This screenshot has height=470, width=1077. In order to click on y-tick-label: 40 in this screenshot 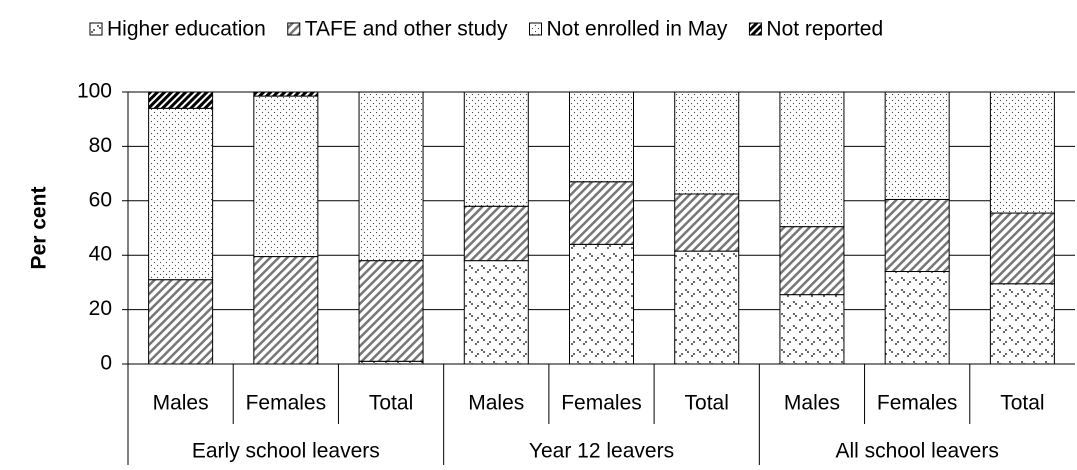, I will do `click(100, 254)`.